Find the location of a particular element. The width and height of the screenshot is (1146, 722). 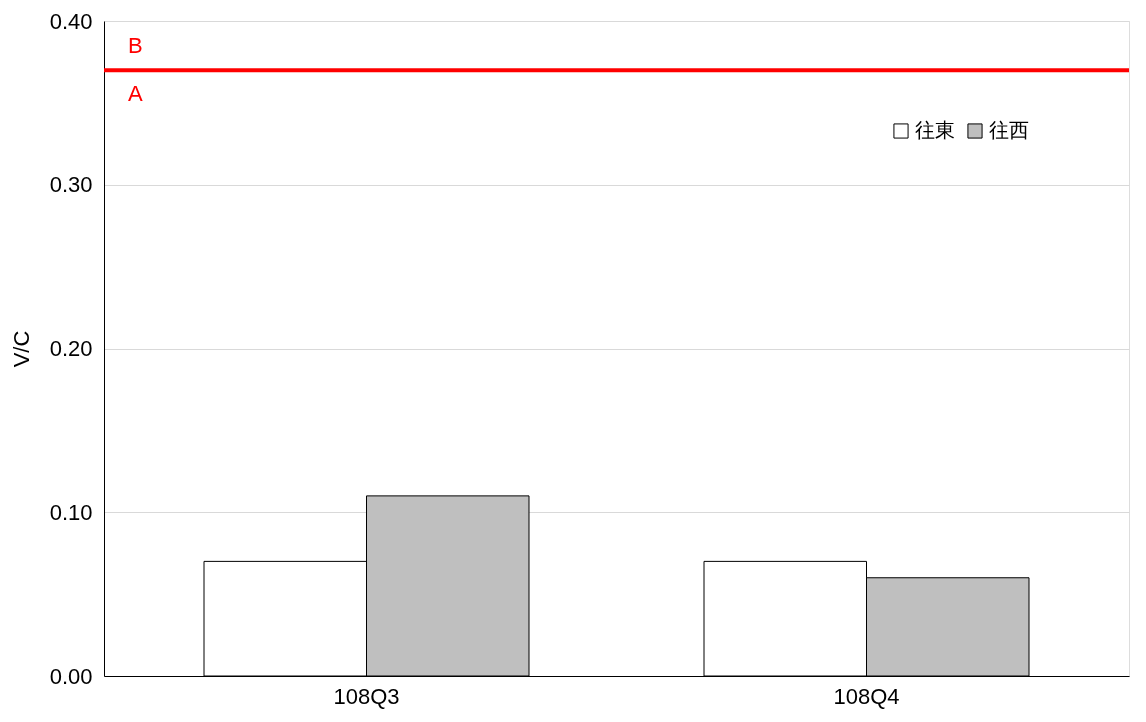

x-tick-label: 108Q3 is located at coordinates (366, 696).